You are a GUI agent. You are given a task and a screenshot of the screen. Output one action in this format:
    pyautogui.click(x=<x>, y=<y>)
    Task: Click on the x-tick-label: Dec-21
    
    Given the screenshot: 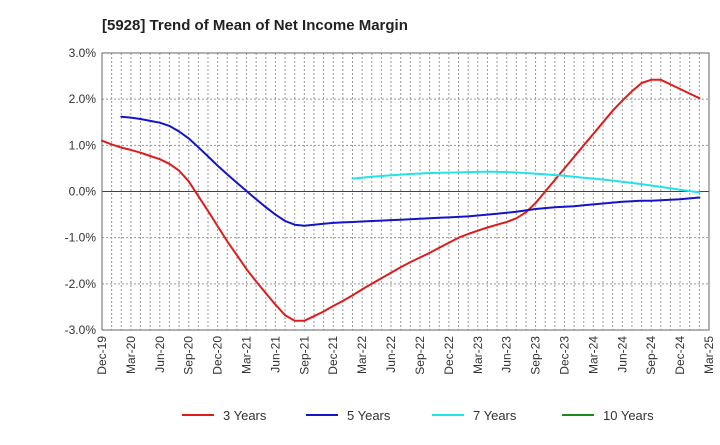 What is the action you would take?
    pyautogui.click(x=333, y=355)
    